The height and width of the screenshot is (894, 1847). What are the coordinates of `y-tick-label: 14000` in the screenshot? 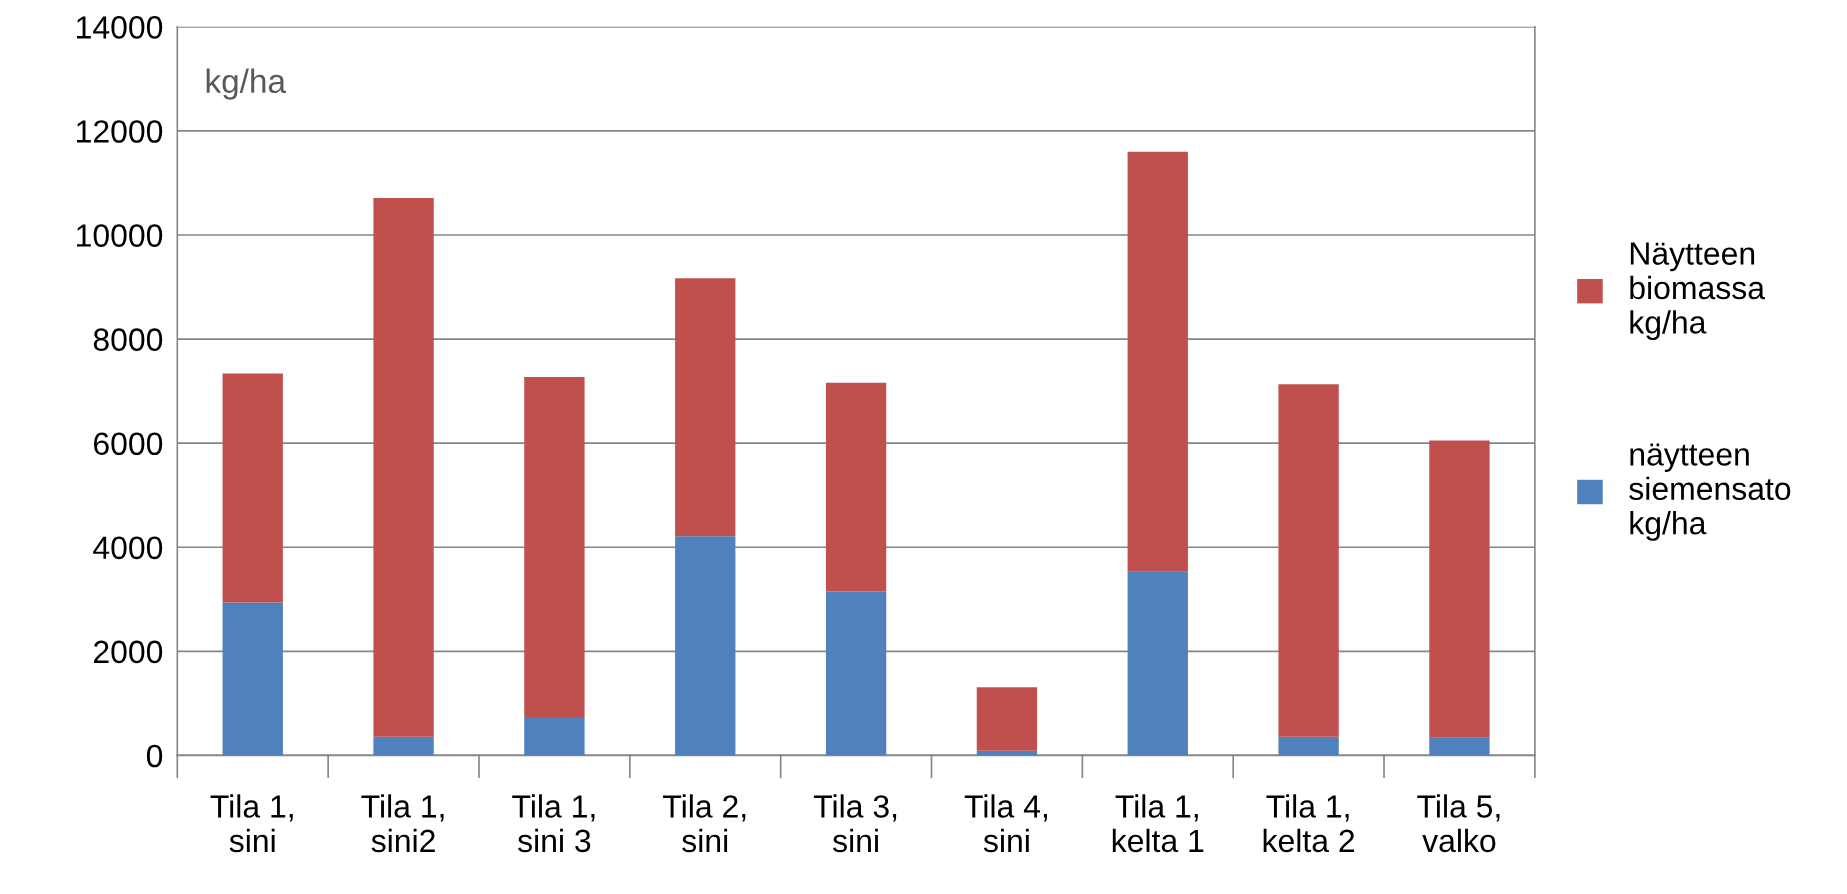 It's located at (120, 27).